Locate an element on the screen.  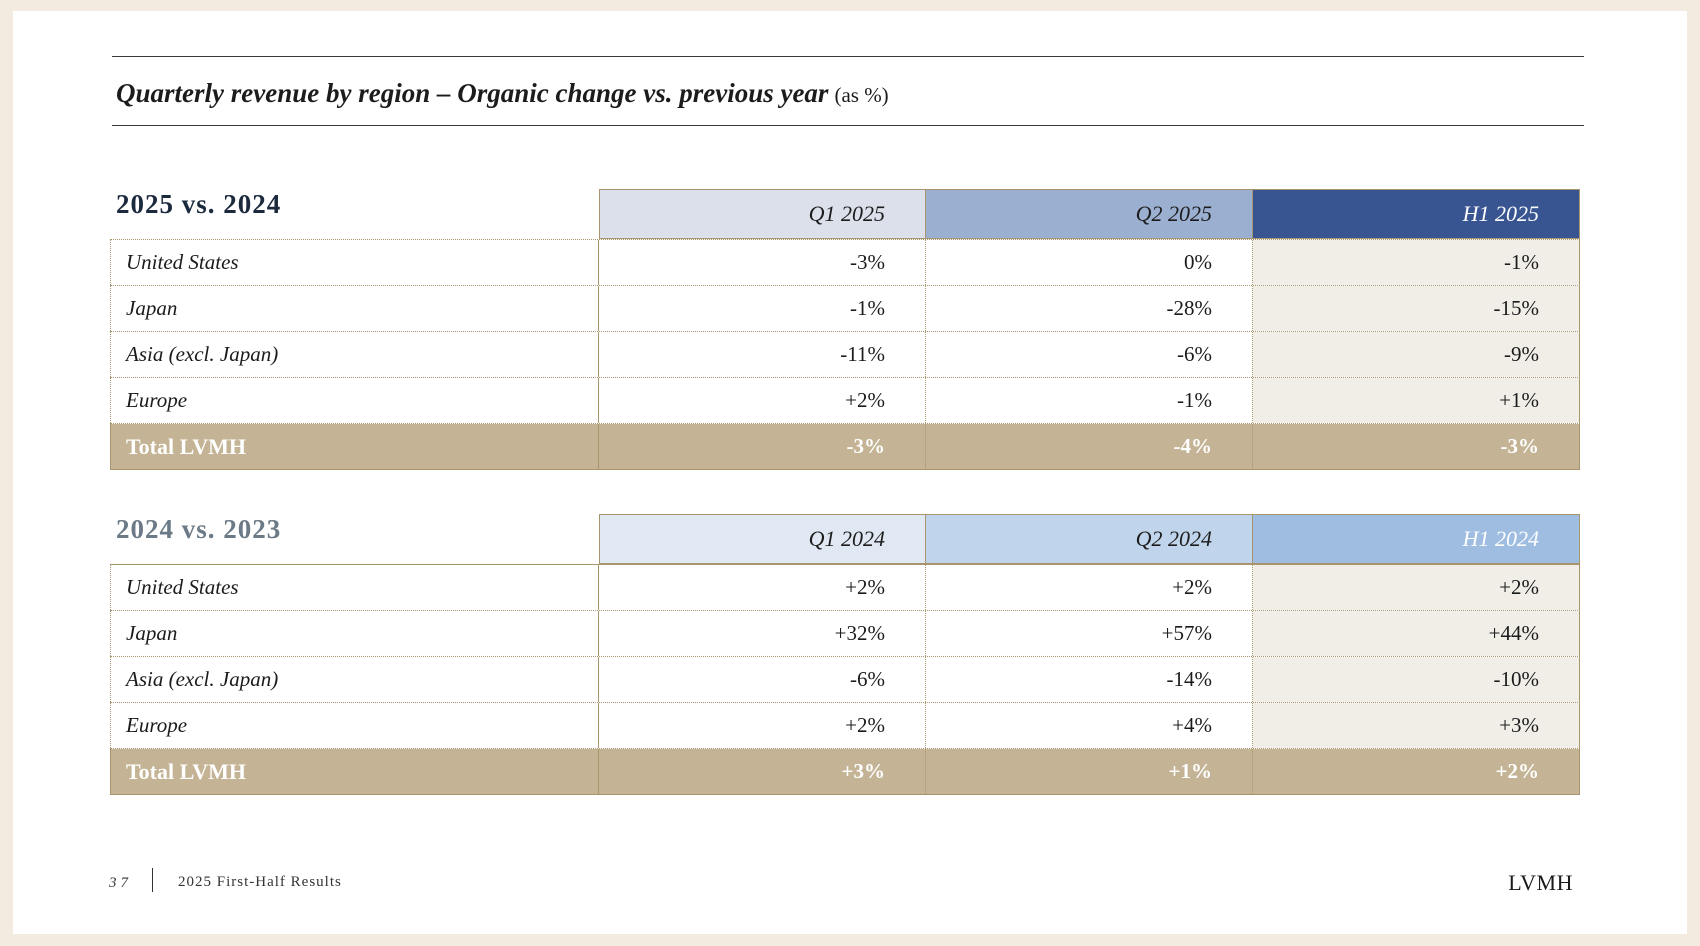
cell-h1: -9% is located at coordinates (1416, 354).